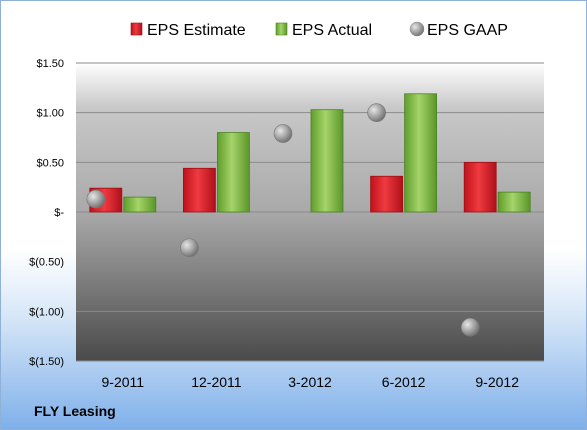  I want to click on company-label: FLY Leasing, so click(75, 411).